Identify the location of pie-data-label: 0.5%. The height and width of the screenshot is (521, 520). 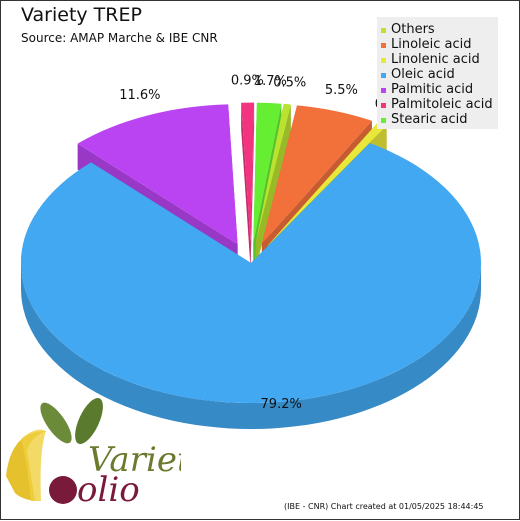
(289, 82).